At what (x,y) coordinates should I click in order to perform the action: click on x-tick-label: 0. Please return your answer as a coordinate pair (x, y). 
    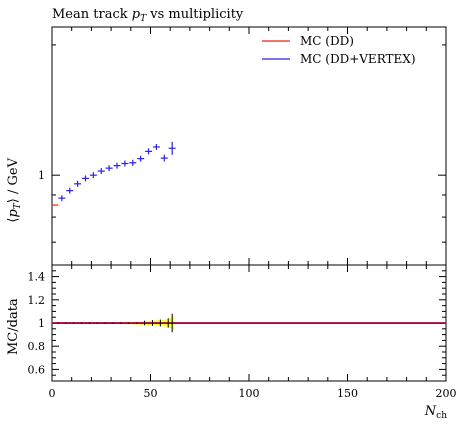
    Looking at the image, I should click on (52, 393).